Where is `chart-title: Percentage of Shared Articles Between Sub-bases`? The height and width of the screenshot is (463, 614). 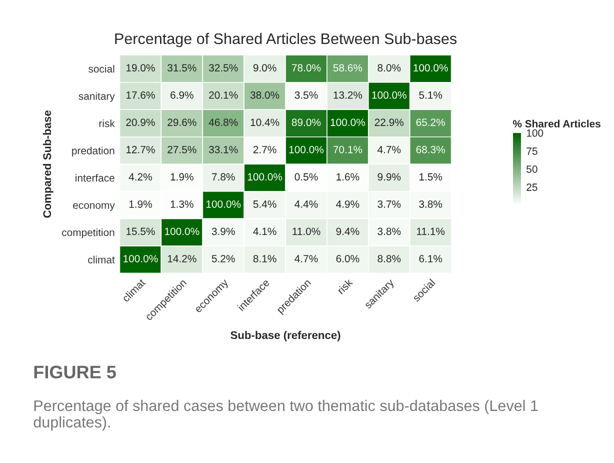
chart-title: Percentage of Shared Articles Between Sub-bases is located at coordinates (286, 40).